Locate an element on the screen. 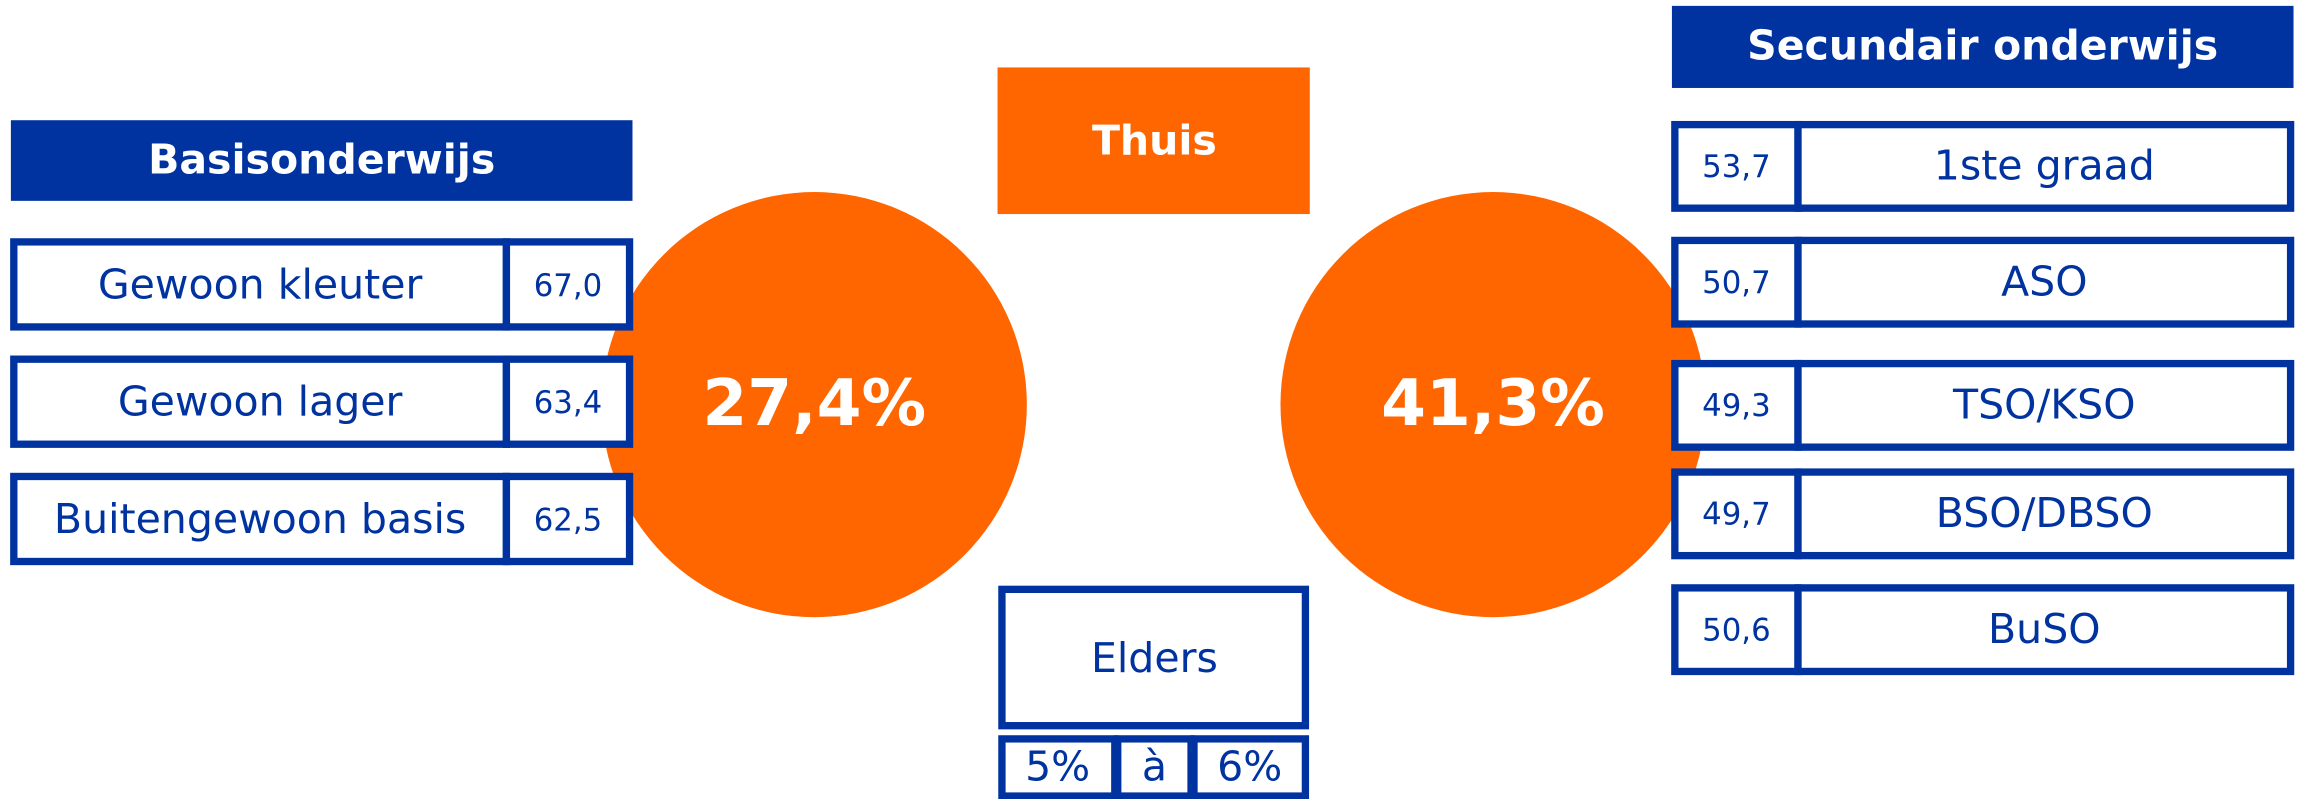  range-box is located at coordinates (1250, 767).